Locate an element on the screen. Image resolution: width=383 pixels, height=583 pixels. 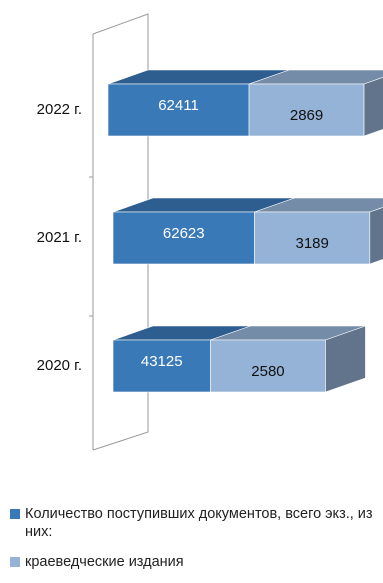
data-label-1-2: 2580 is located at coordinates (267, 371).